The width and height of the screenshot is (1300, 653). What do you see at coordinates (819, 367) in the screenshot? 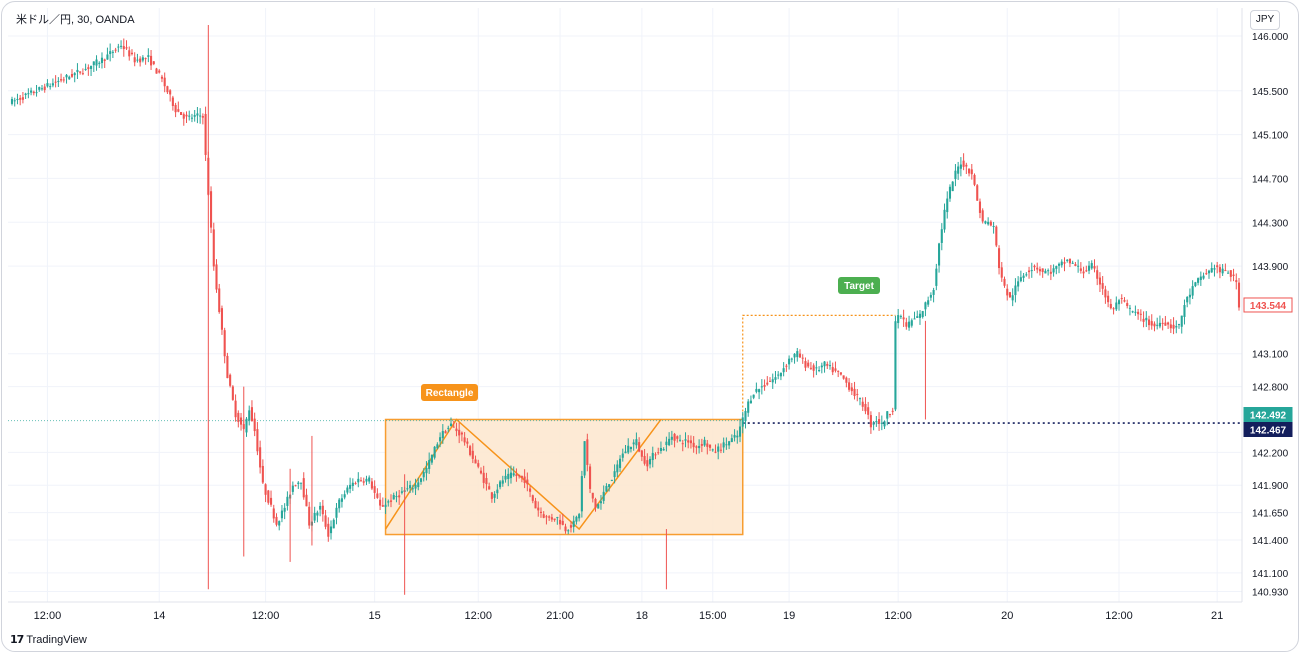
I see `target-bracket` at bounding box center [819, 367].